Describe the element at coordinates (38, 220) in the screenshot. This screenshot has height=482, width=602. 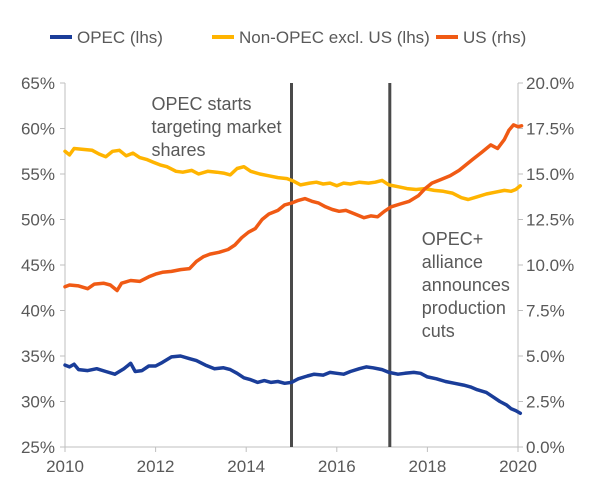
I see `y-tick-label-left: 50%` at that location.